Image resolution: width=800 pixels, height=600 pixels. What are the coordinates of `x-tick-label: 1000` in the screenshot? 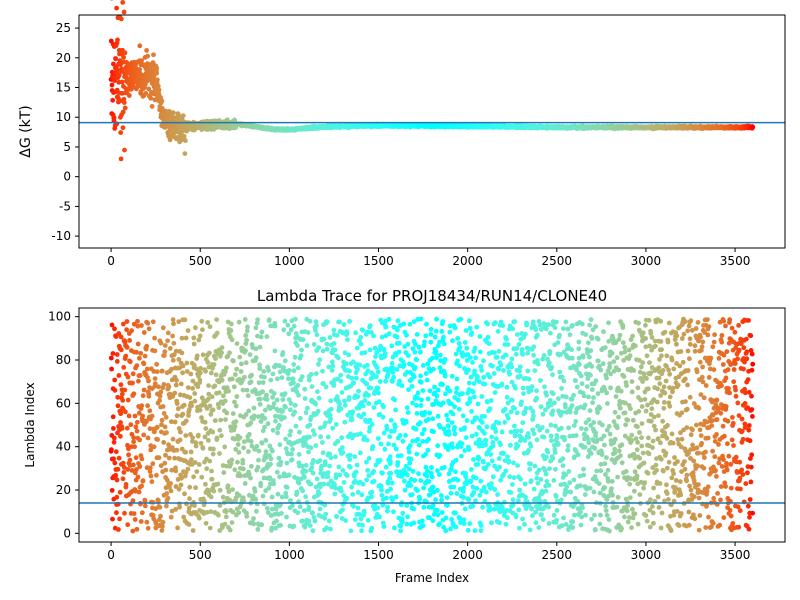 It's located at (289, 261).